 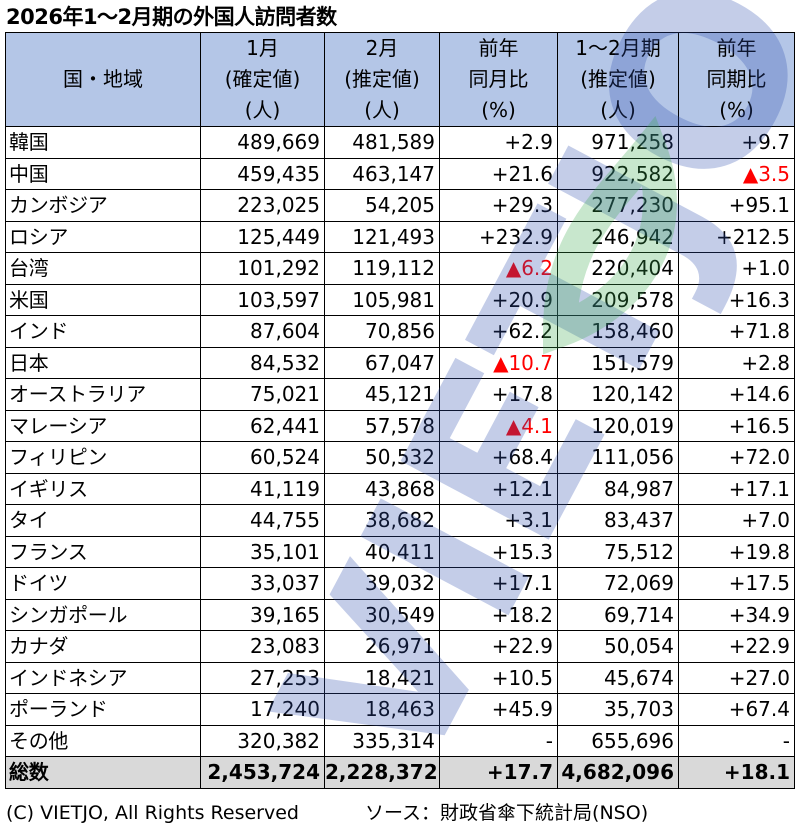 What do you see at coordinates (103, 520) in the screenshot?
I see `cell-name: タイ` at bounding box center [103, 520].